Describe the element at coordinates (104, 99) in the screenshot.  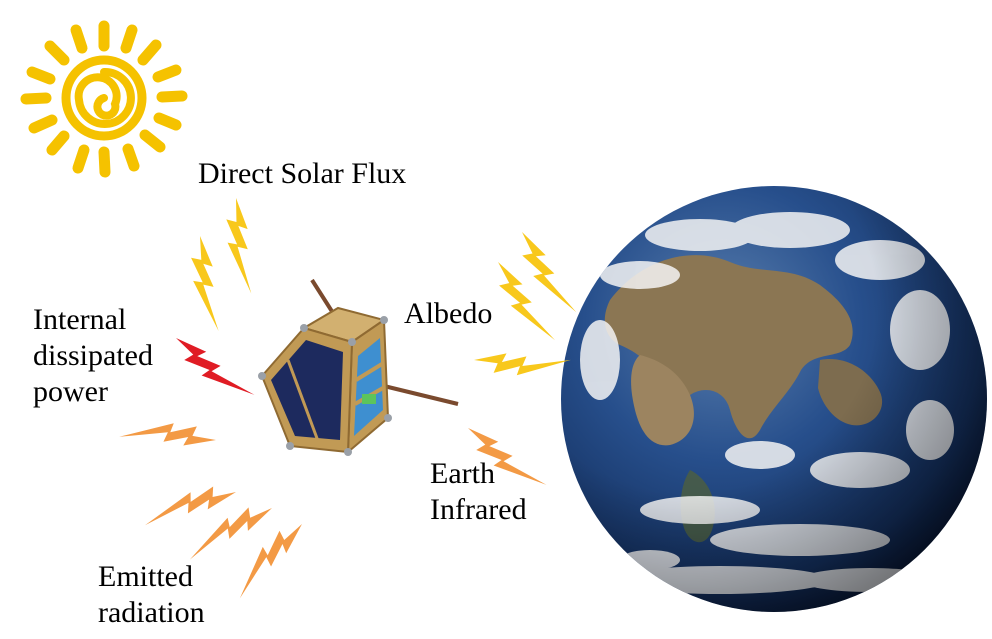
I see `sun-icon` at that location.